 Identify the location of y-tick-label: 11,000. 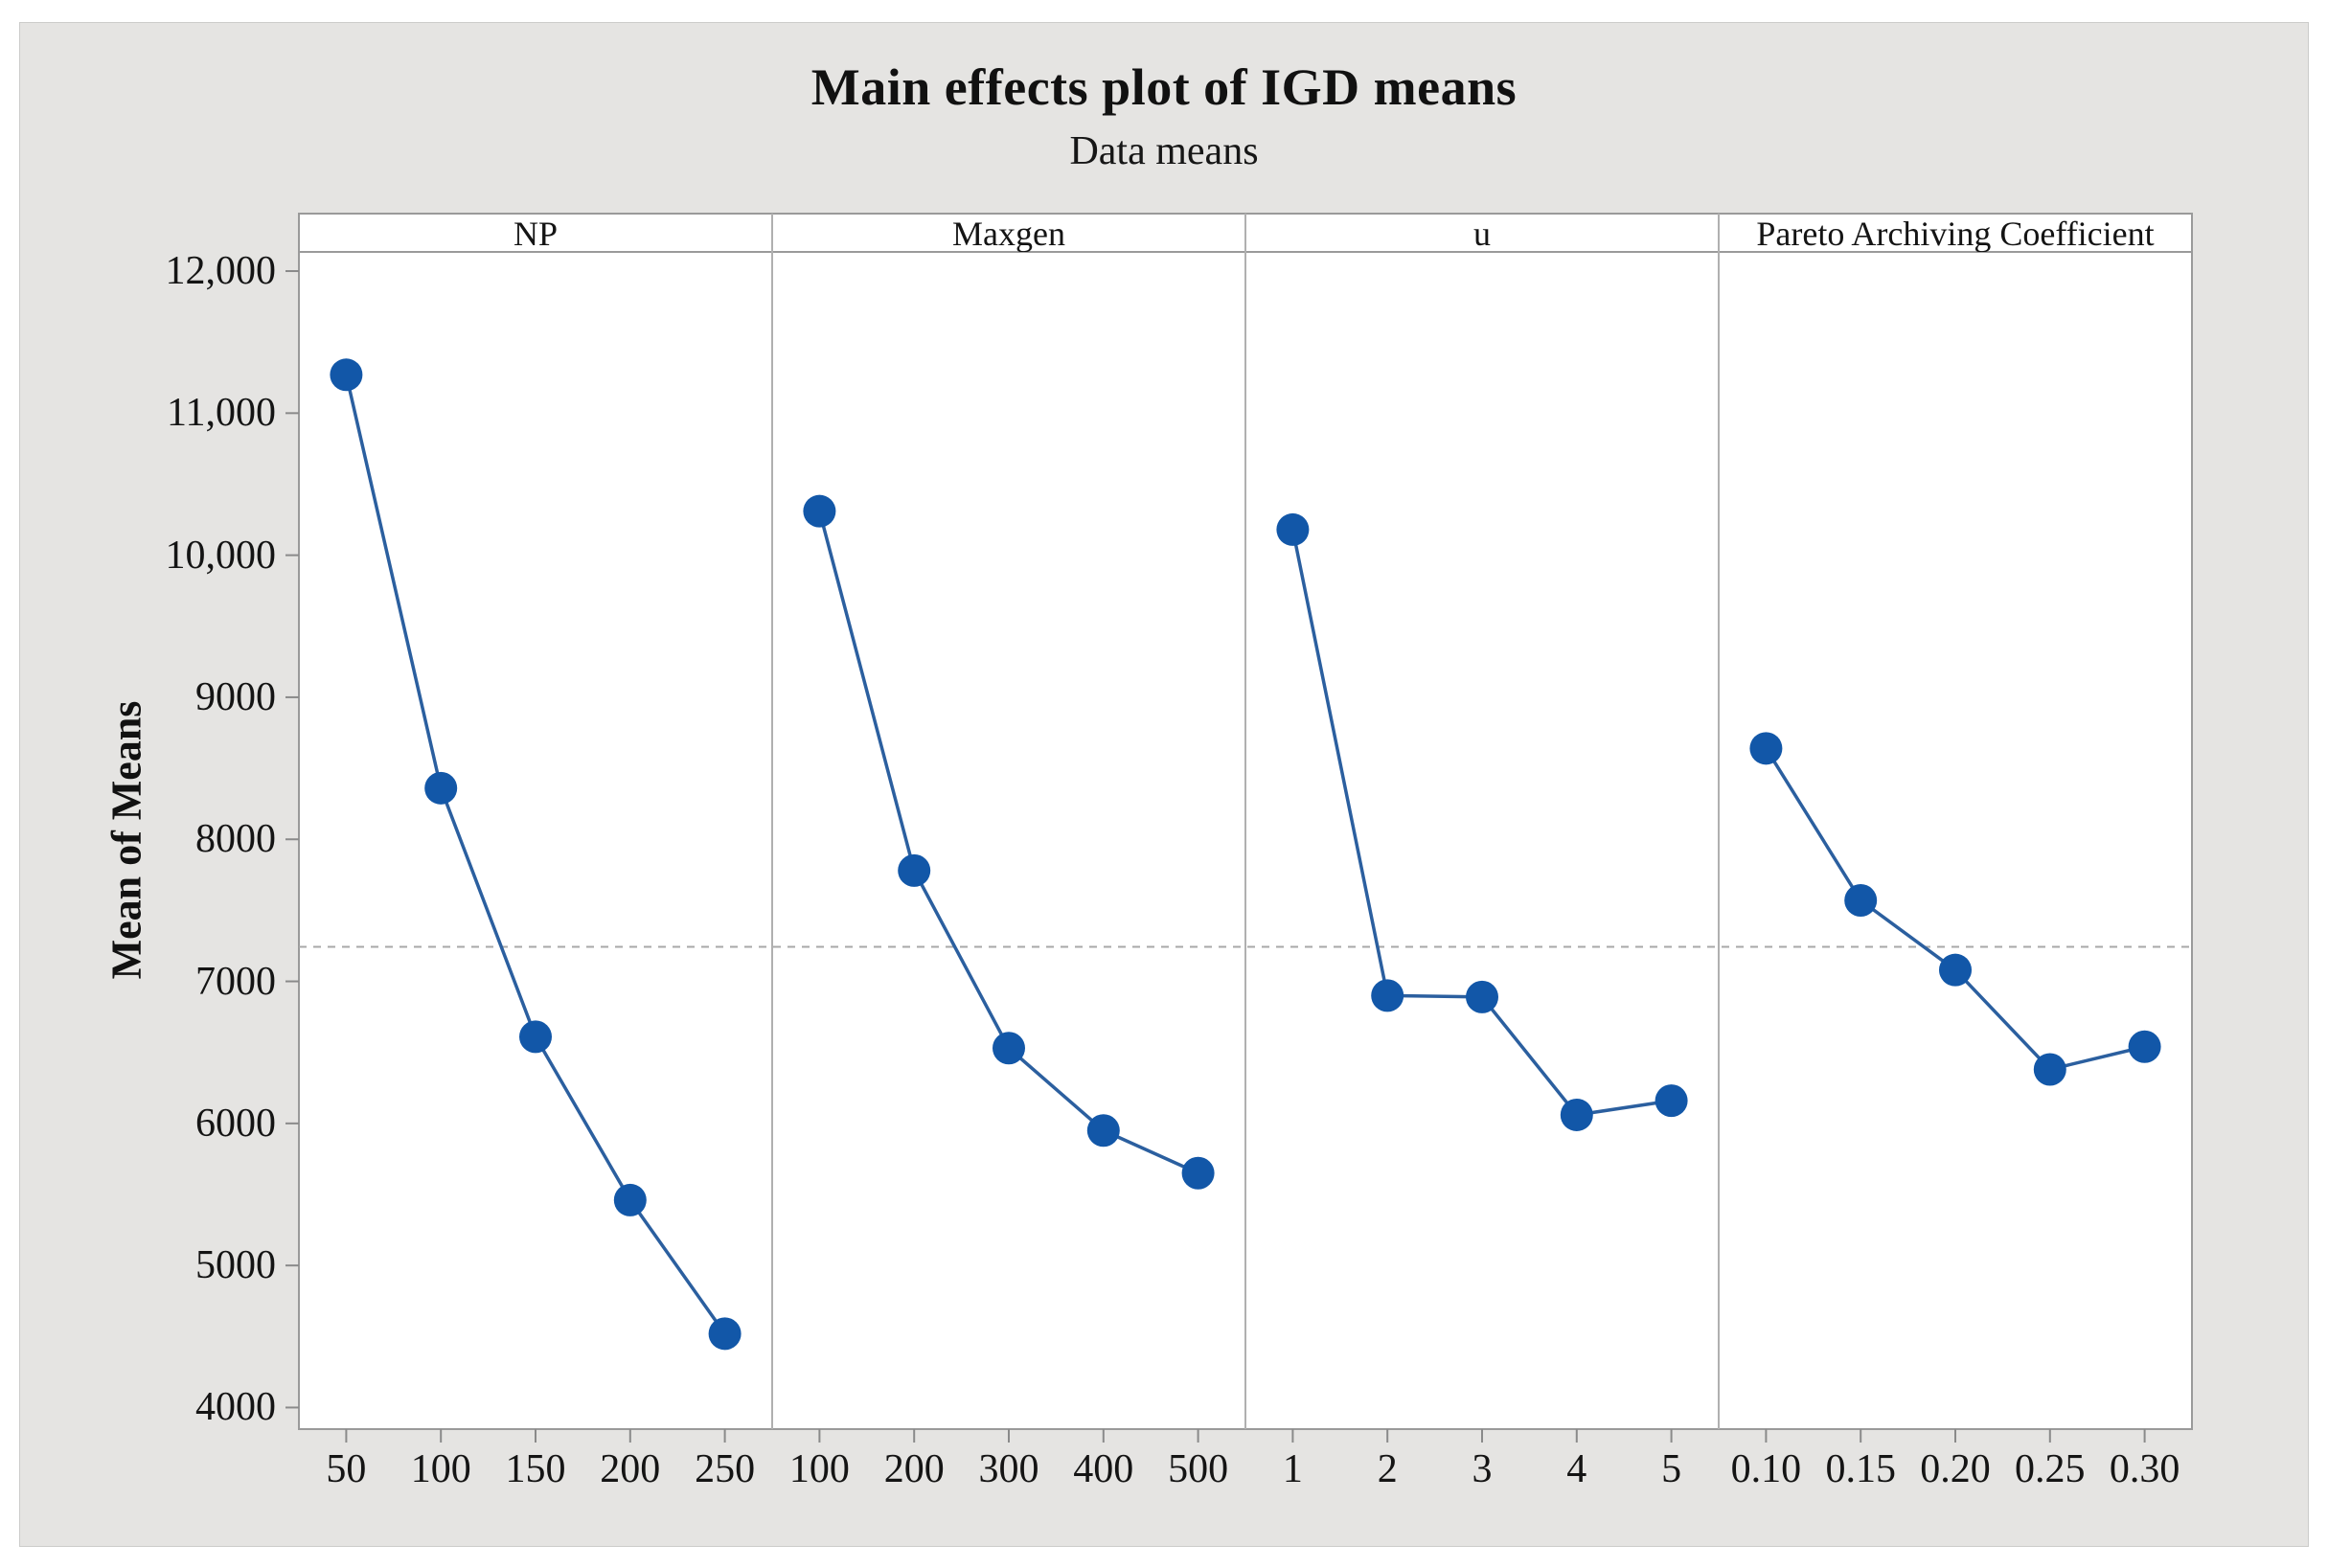
(222, 413).